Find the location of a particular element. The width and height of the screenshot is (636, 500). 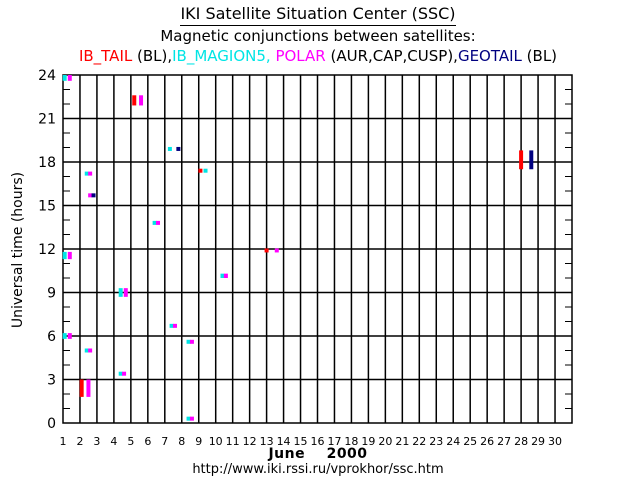

y-tick-label: 6 is located at coordinates (51, 337).